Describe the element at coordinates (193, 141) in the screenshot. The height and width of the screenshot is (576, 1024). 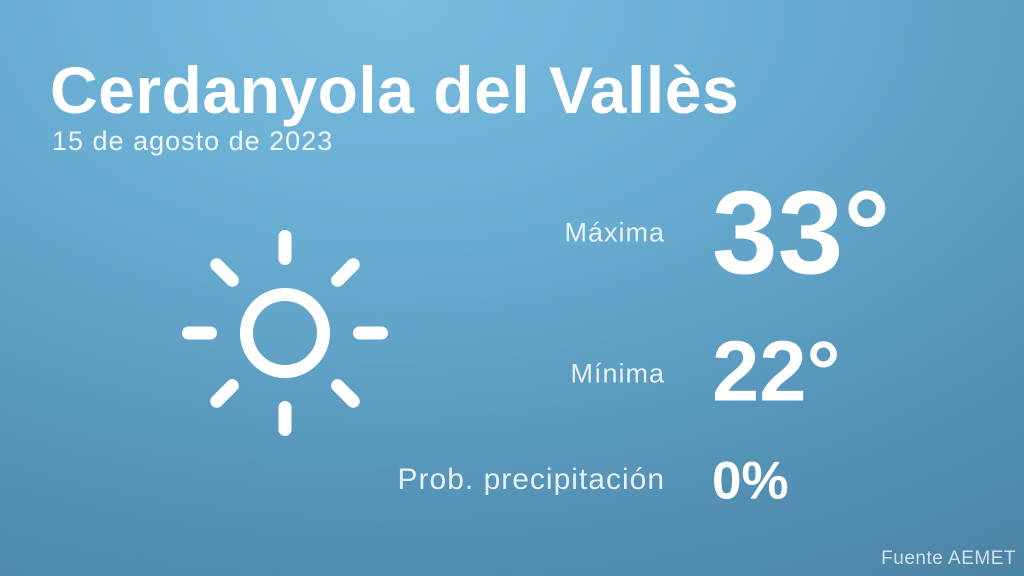
I see `forecast-date: 15 de agosto de 2023` at that location.